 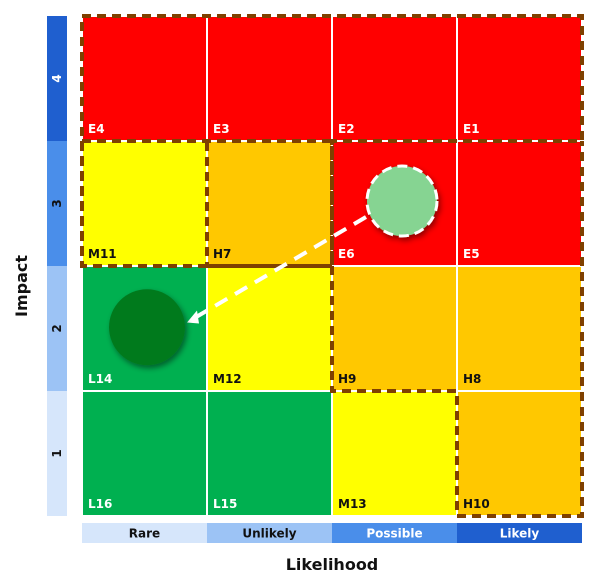 I want to click on risk-cell-h10, so click(x=519, y=453).